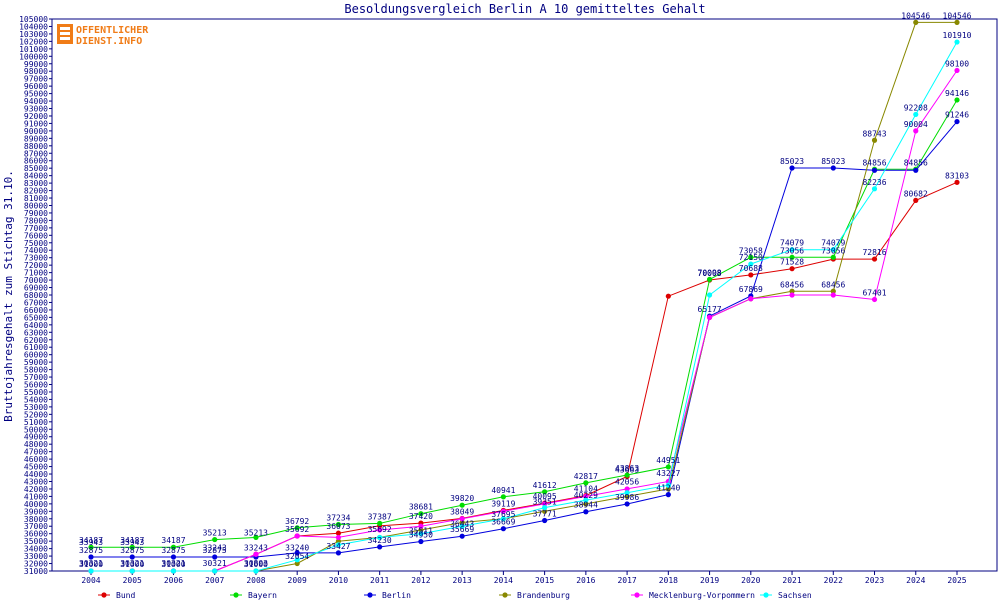  Describe the element at coordinates (462, 529) in the screenshot. I see `data-label: 35669` at that location.